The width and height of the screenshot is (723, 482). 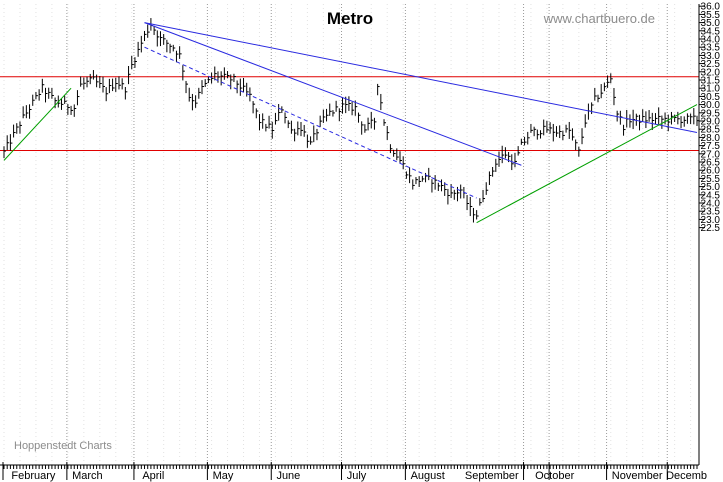 I want to click on y-tick-label: 35.5, so click(x=711, y=15).